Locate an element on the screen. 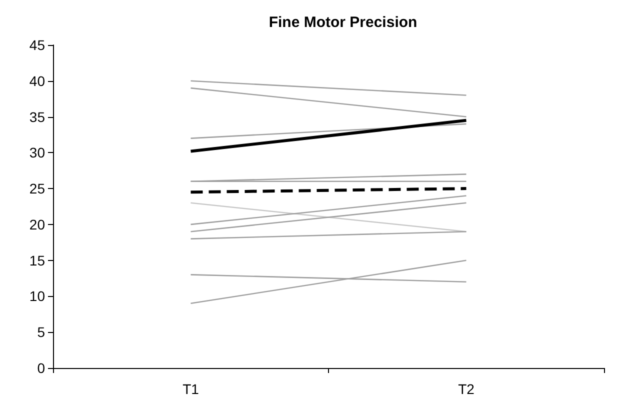 The height and width of the screenshot is (418, 622). y-tick-label: 5 is located at coordinates (41, 332).